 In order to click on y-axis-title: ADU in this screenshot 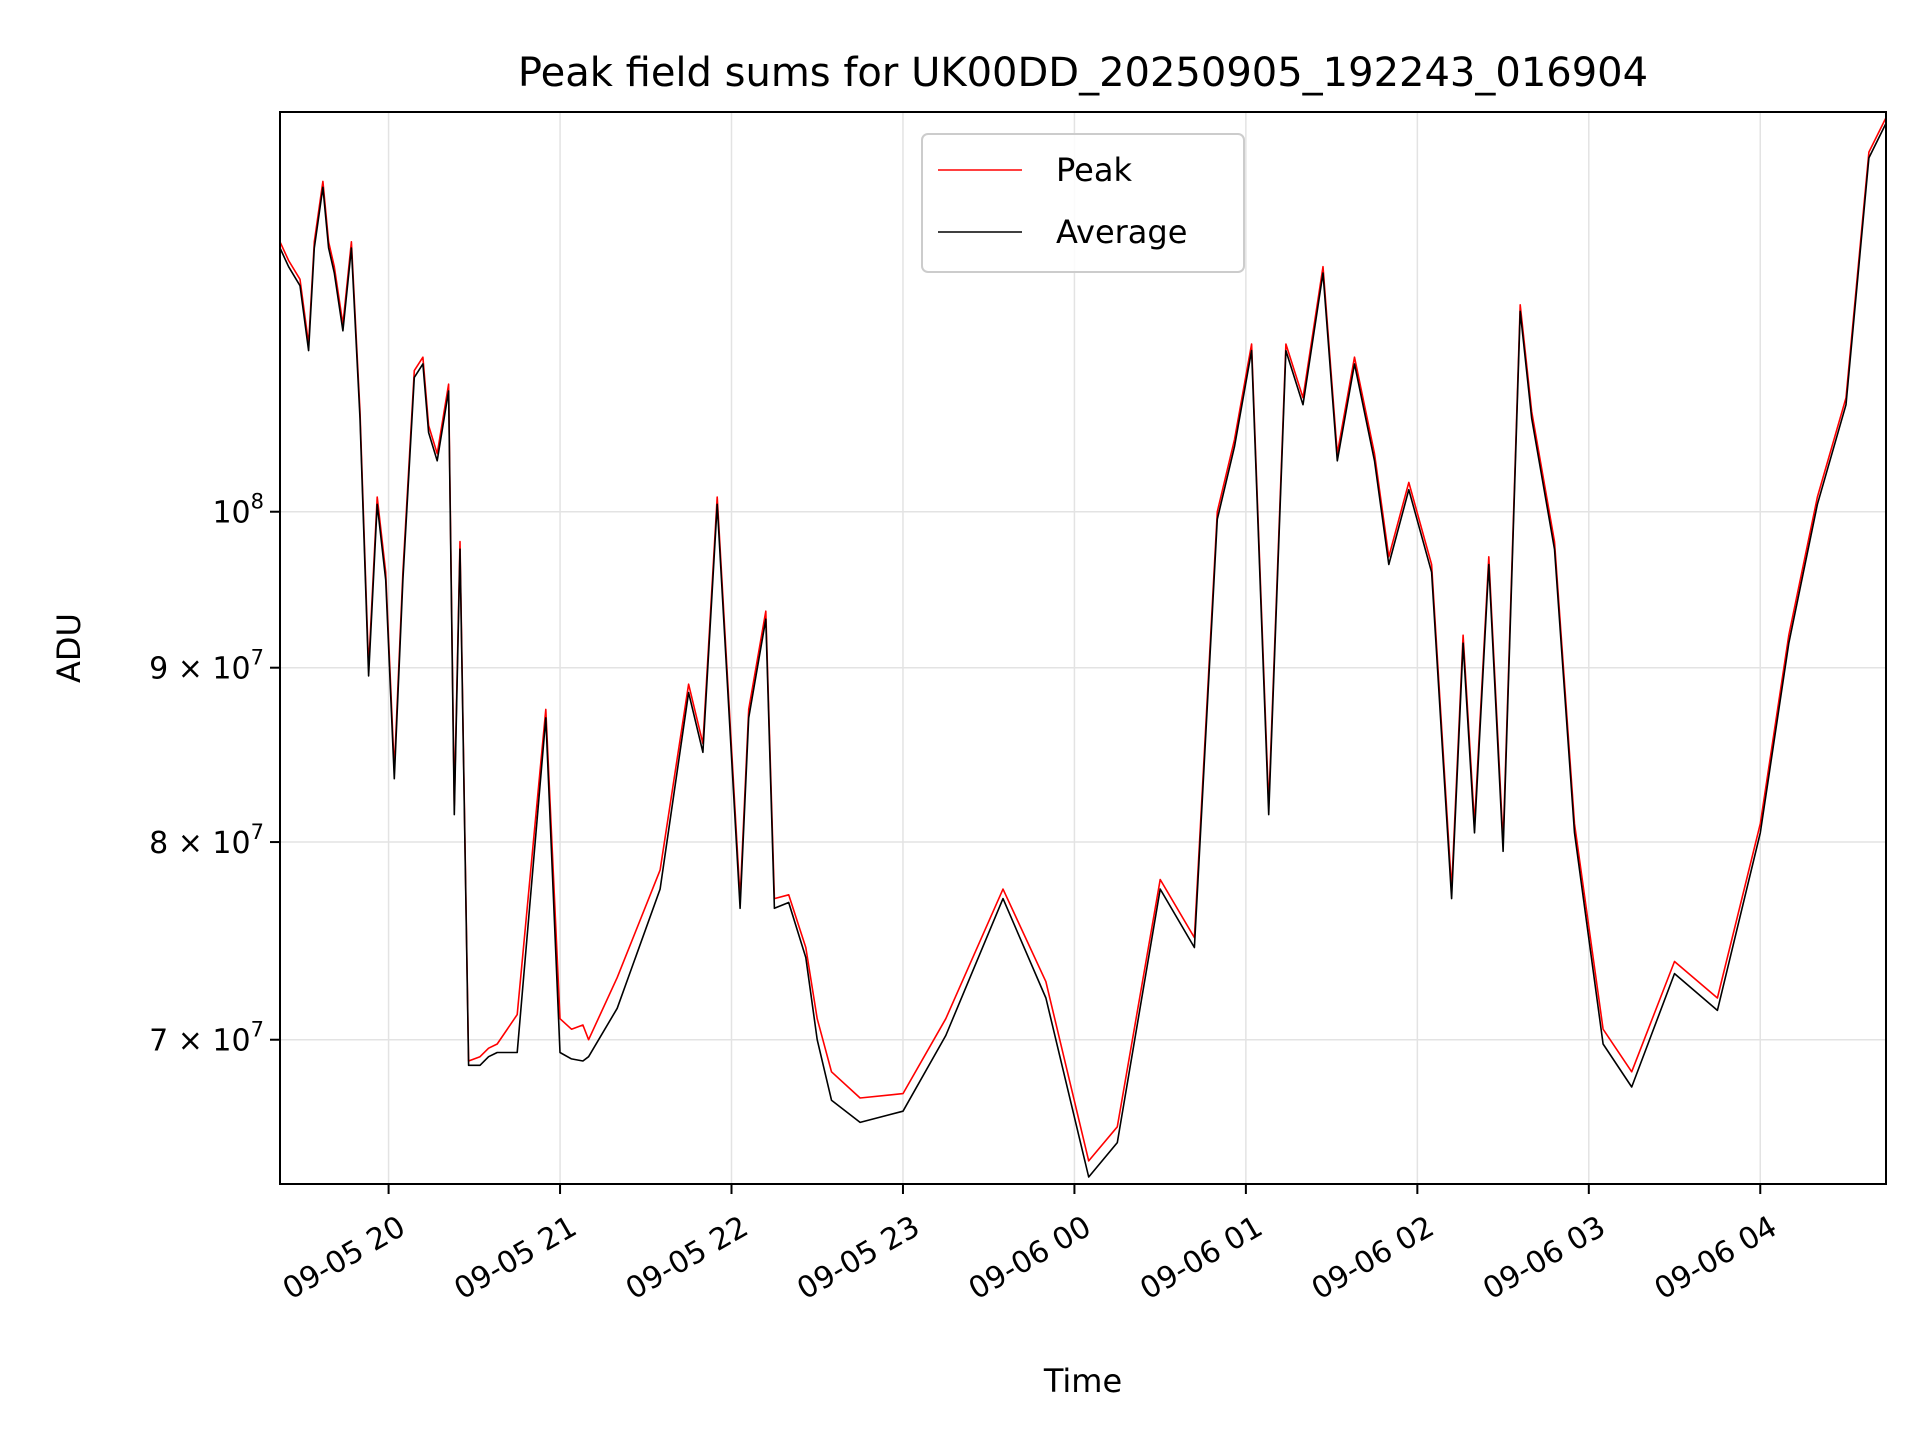, I will do `click(69, 648)`.